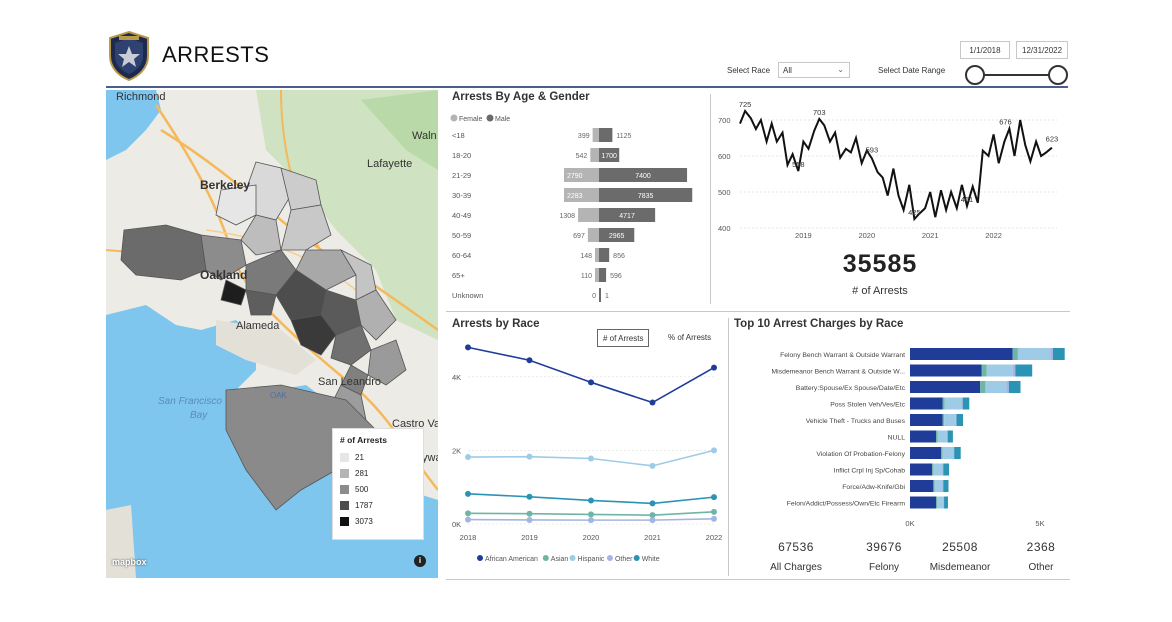  I want to click on percent-toggle-button: % of Arrests, so click(690, 337).